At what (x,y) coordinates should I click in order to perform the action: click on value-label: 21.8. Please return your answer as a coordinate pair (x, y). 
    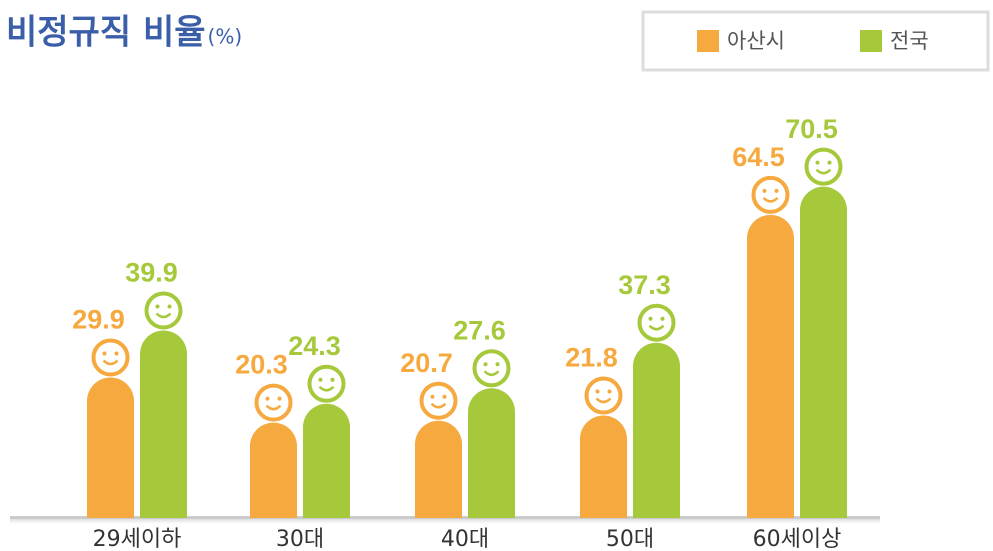
    Looking at the image, I should click on (591, 358).